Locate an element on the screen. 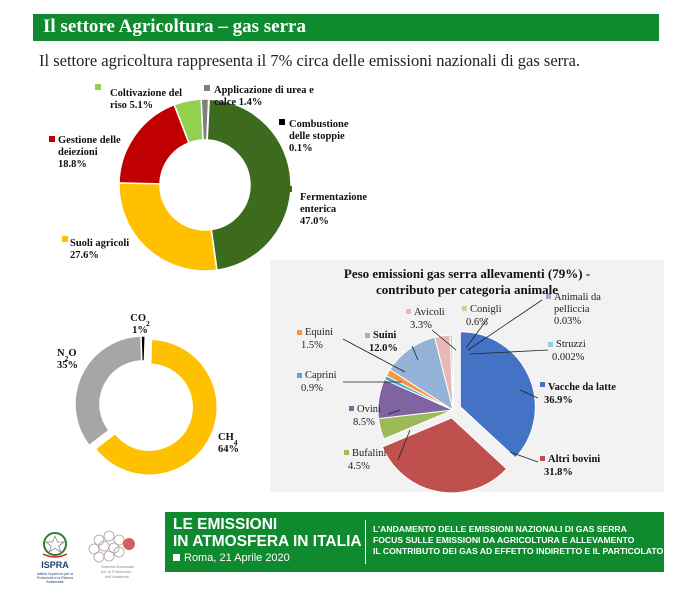 The height and width of the screenshot is (594, 684). legend-marker-conigli is located at coordinates (464, 308).